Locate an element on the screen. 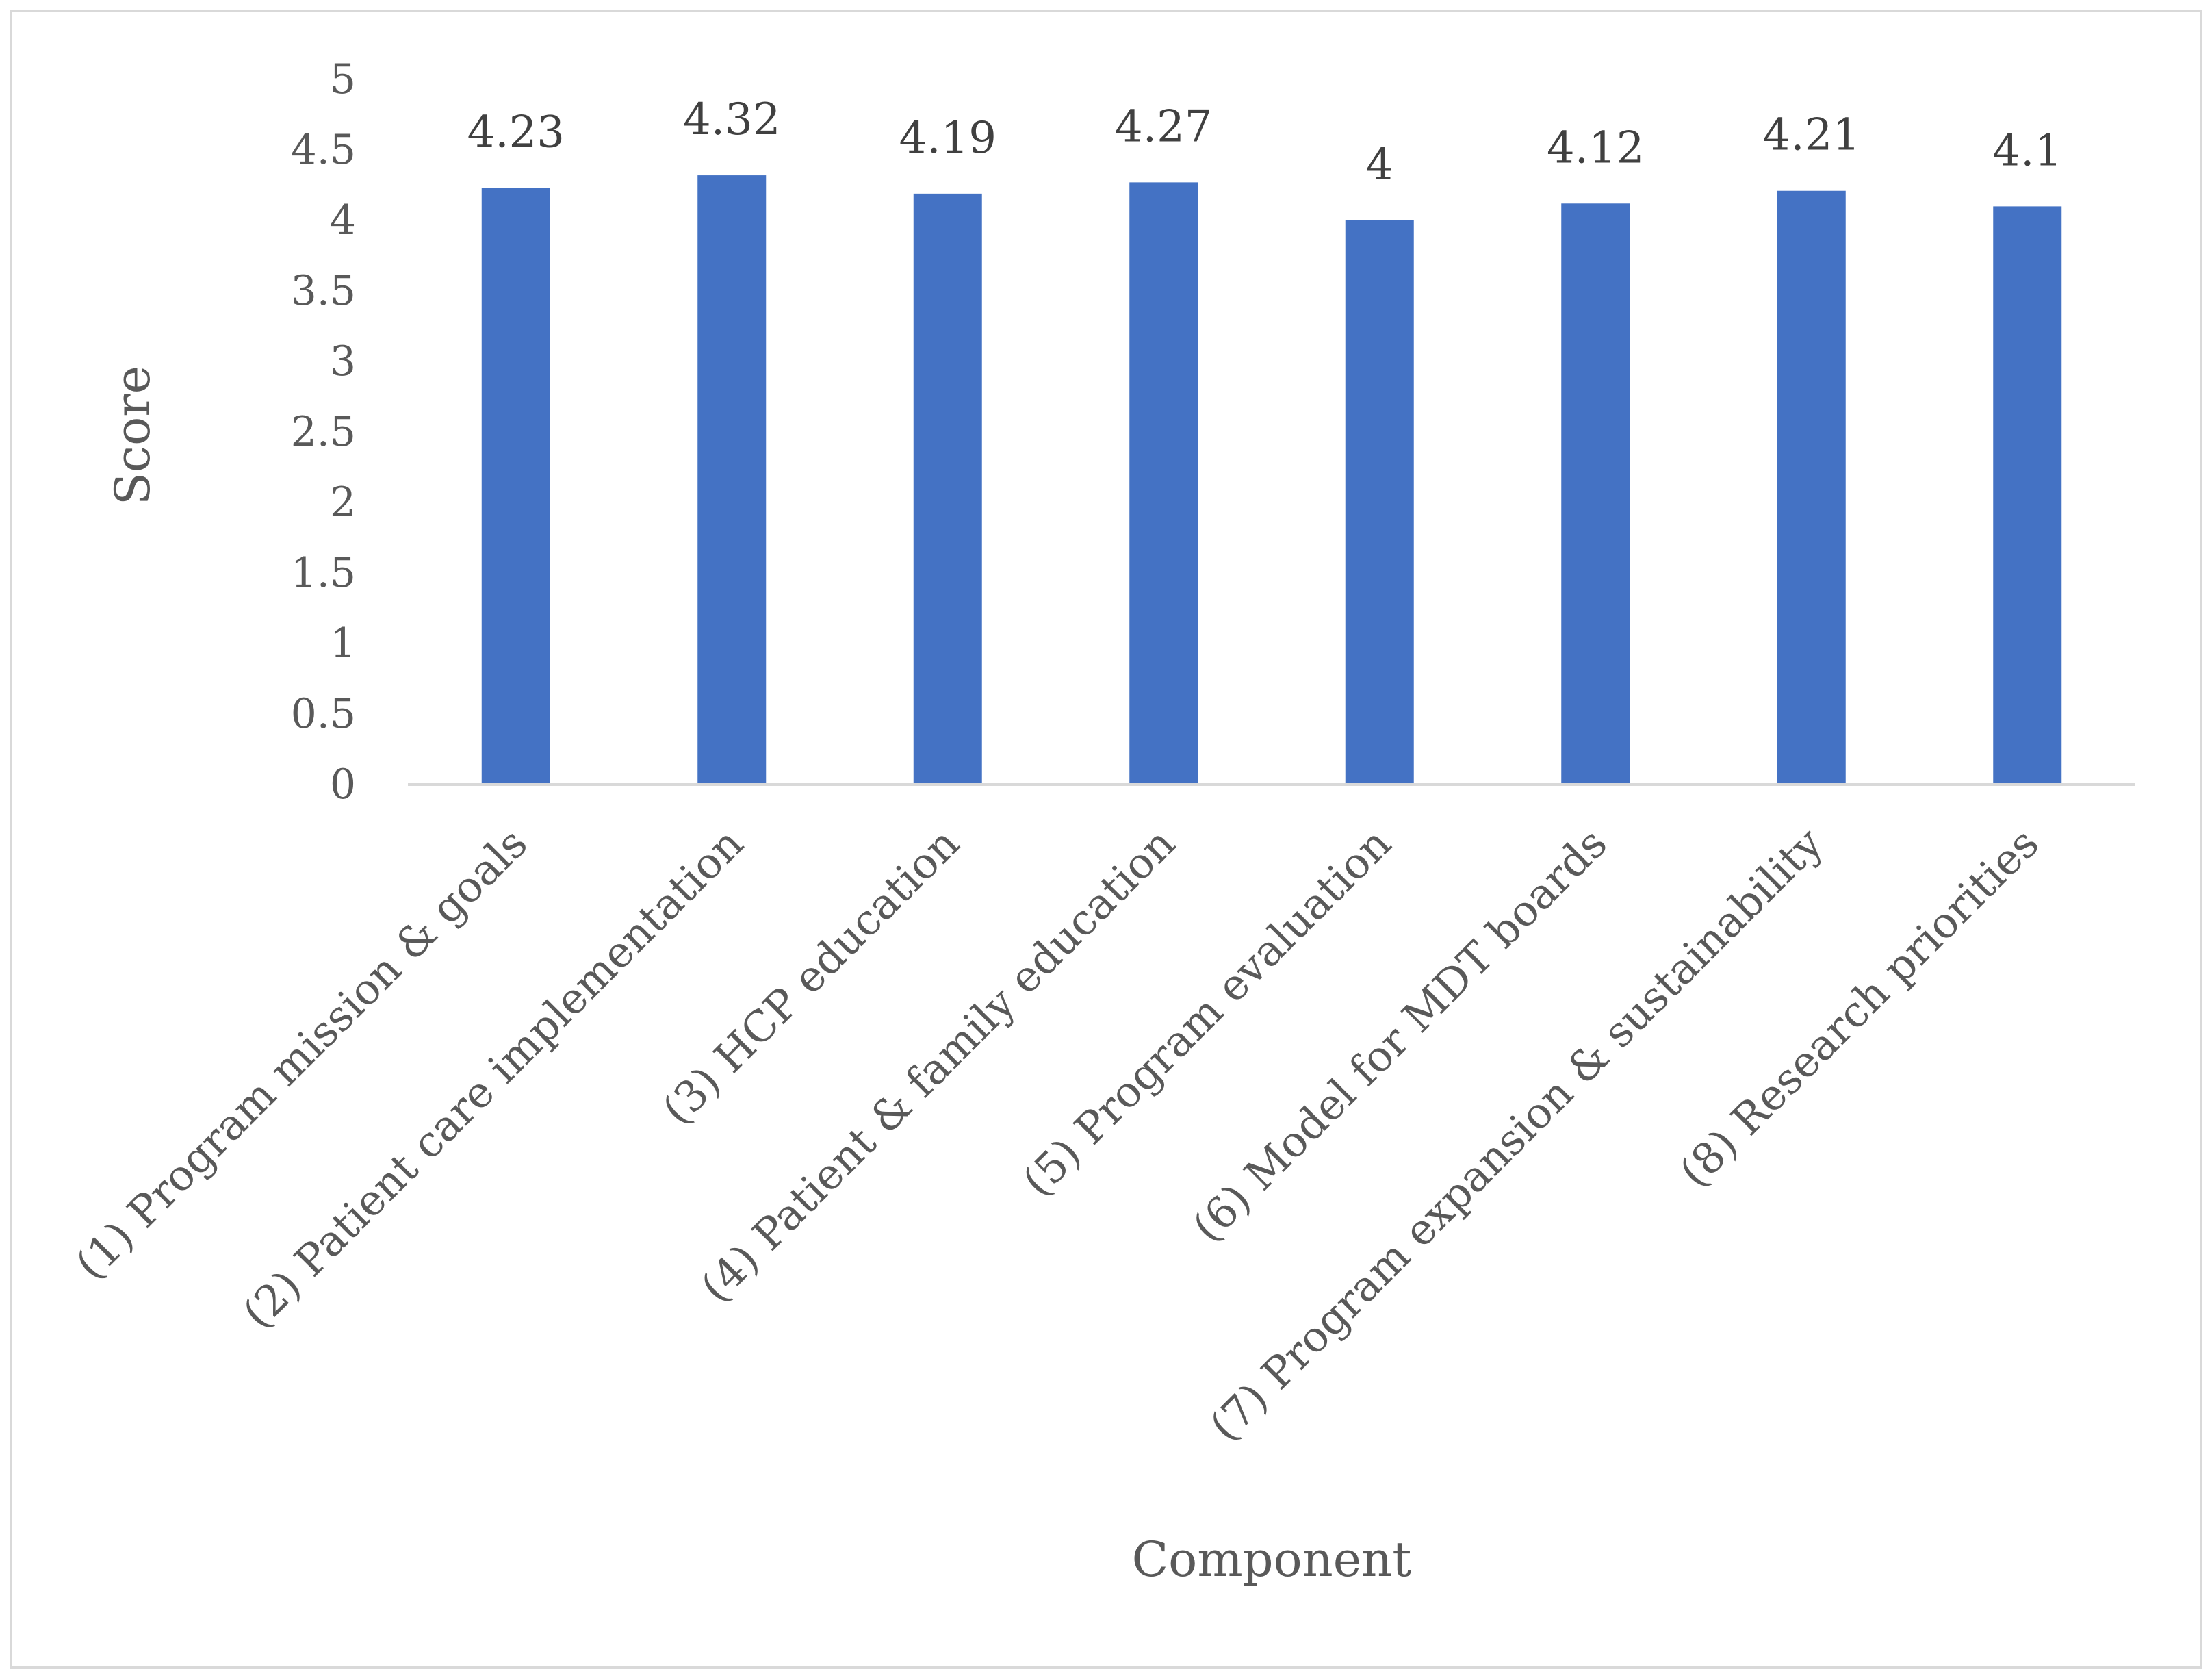 This screenshot has height=1680, width=2212. x-category-label: (6) Model for MDT boards is located at coordinates (1400, 1035).